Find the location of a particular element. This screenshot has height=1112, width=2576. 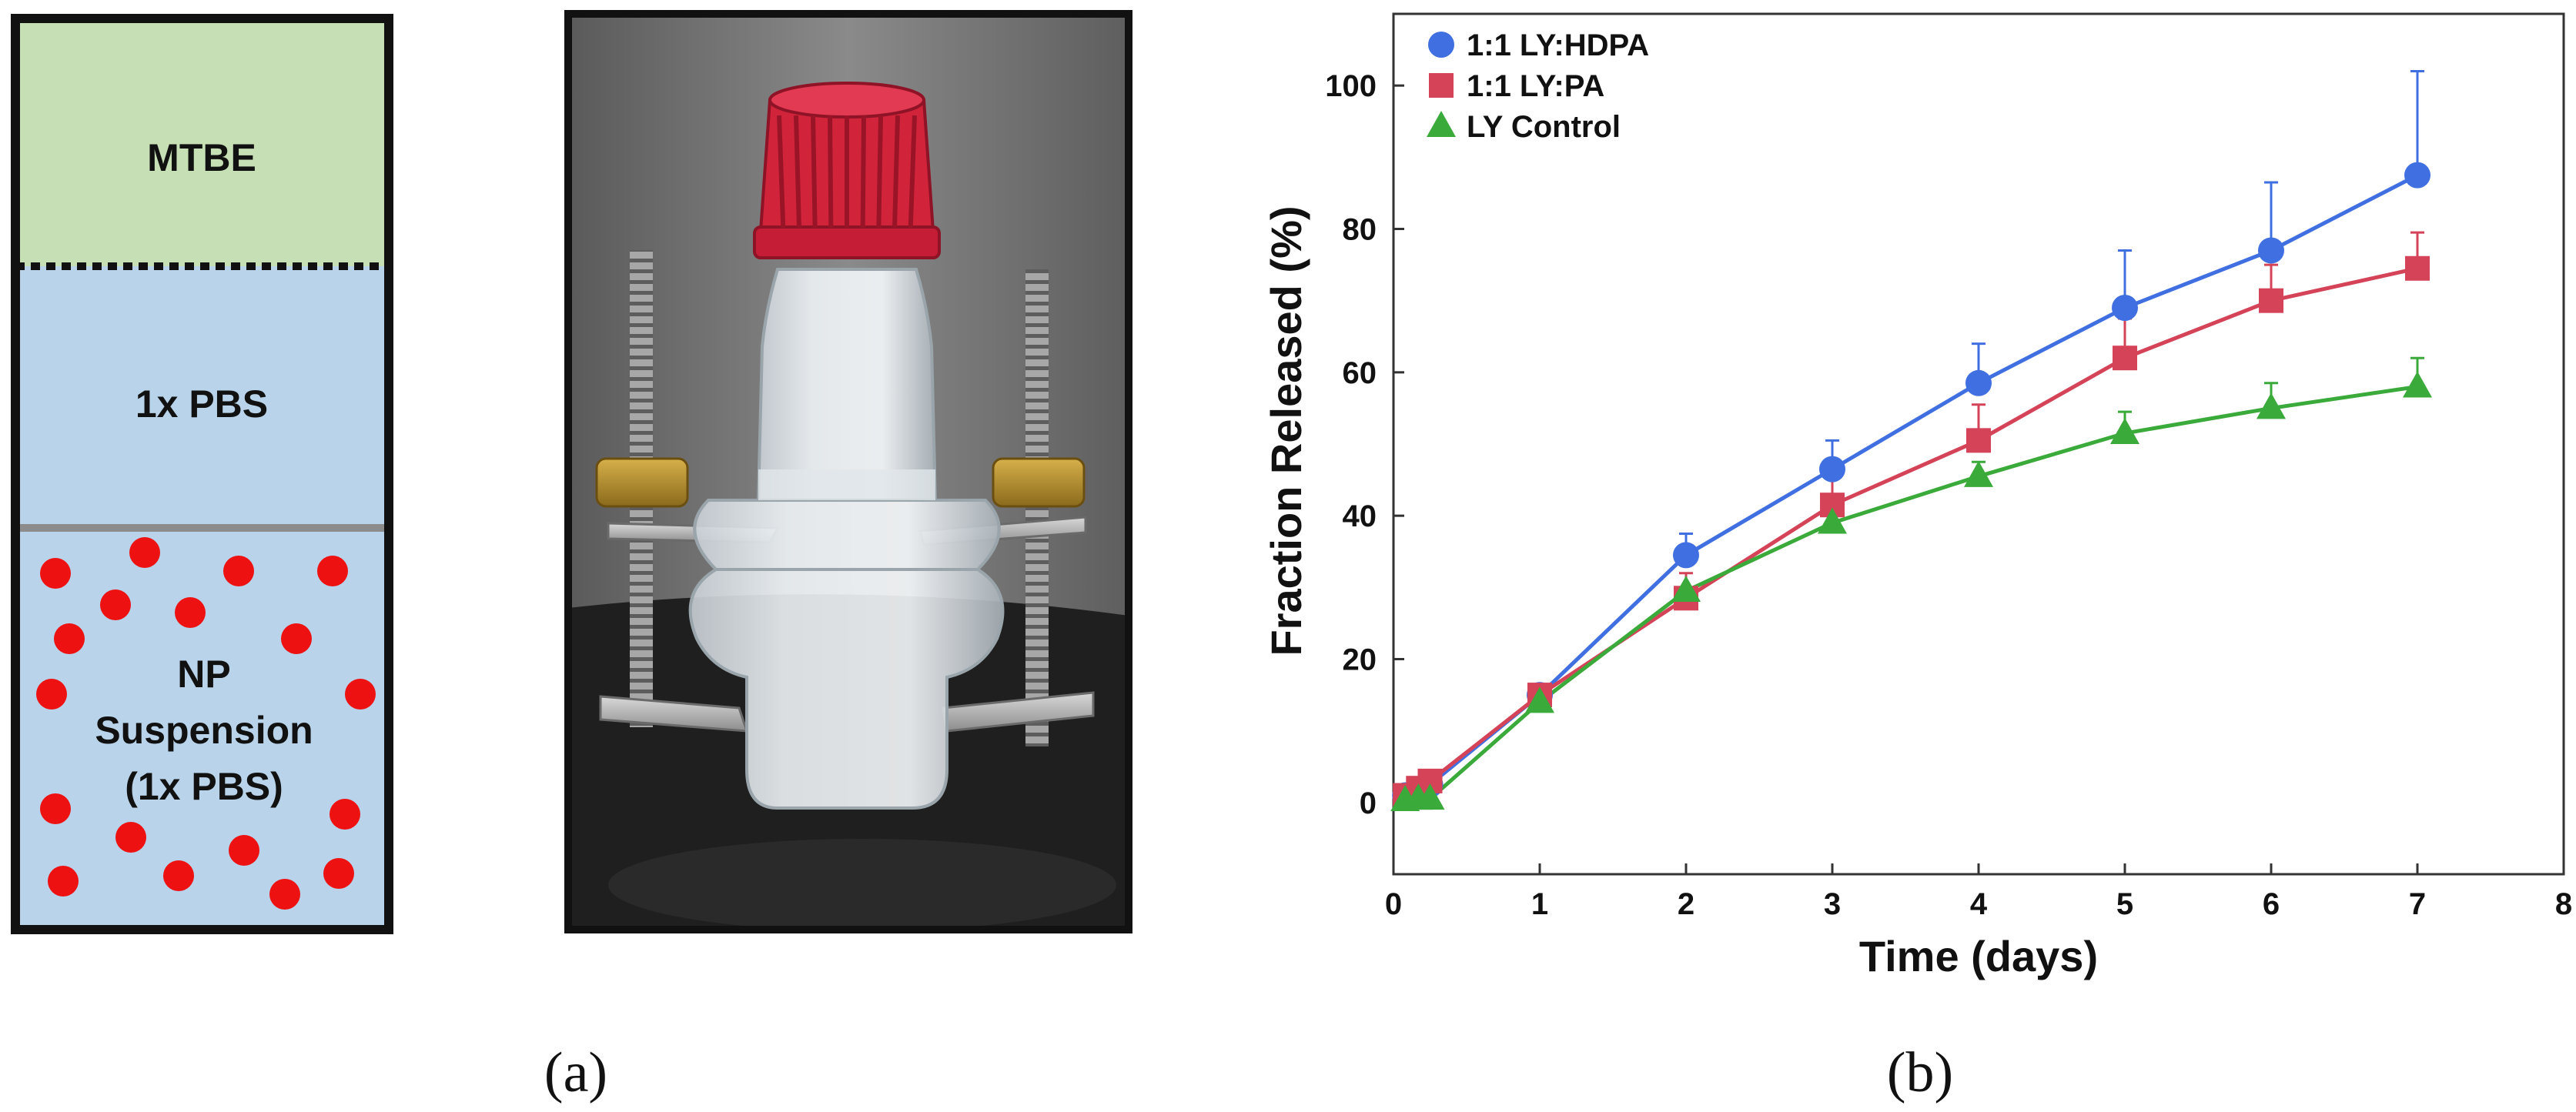

mtbe-layer is located at coordinates (202, 142).